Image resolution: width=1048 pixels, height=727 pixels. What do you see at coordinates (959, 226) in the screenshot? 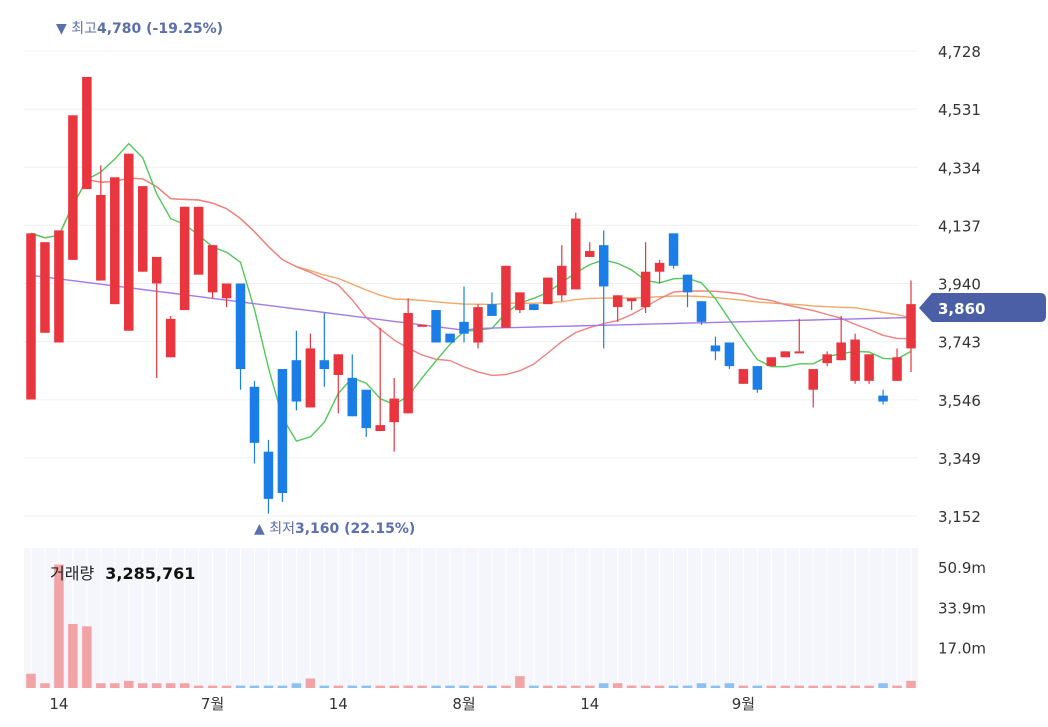
I see `price-tick: 4,137` at bounding box center [959, 226].